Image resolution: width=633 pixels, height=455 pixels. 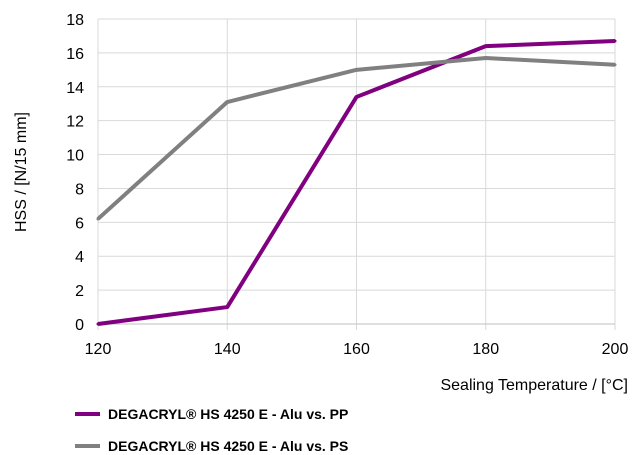 I want to click on legend-label-ps: DEGACRYL® HS 4250 E - Alu vs. PS, so click(x=228, y=446).